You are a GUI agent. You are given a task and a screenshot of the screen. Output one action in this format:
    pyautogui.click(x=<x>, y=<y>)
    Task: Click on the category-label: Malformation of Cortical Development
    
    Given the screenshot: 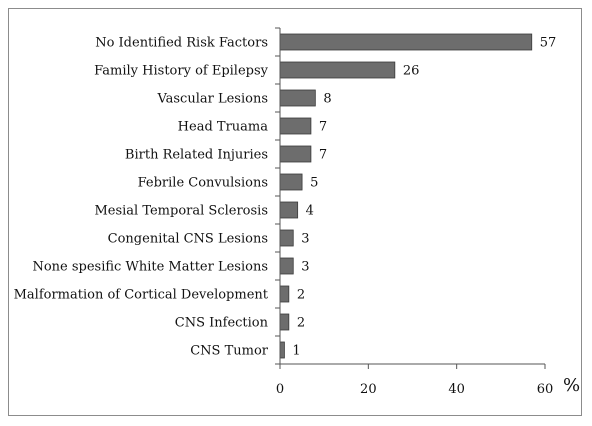 What is the action you would take?
    pyautogui.click(x=141, y=295)
    